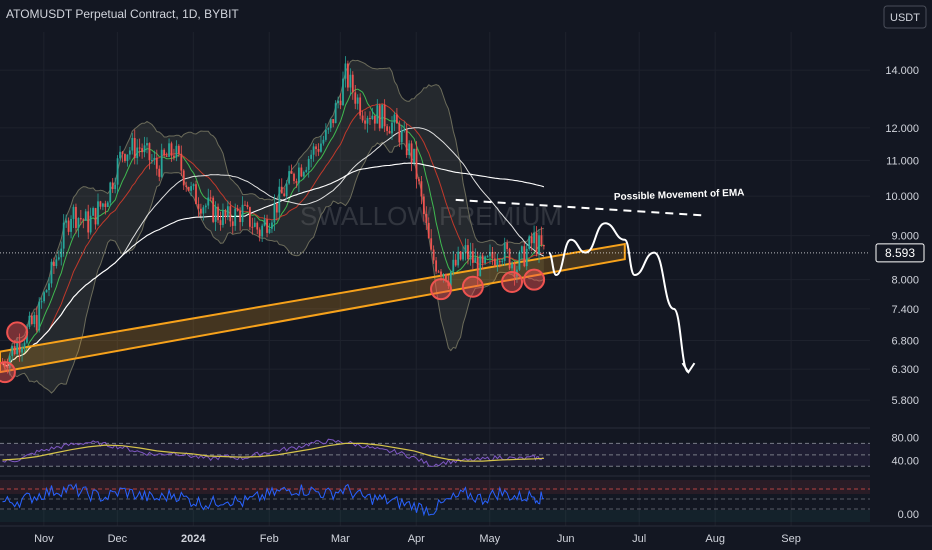  What do you see at coordinates (902, 197) in the screenshot?
I see `price-tick-label: 10.000` at bounding box center [902, 197].